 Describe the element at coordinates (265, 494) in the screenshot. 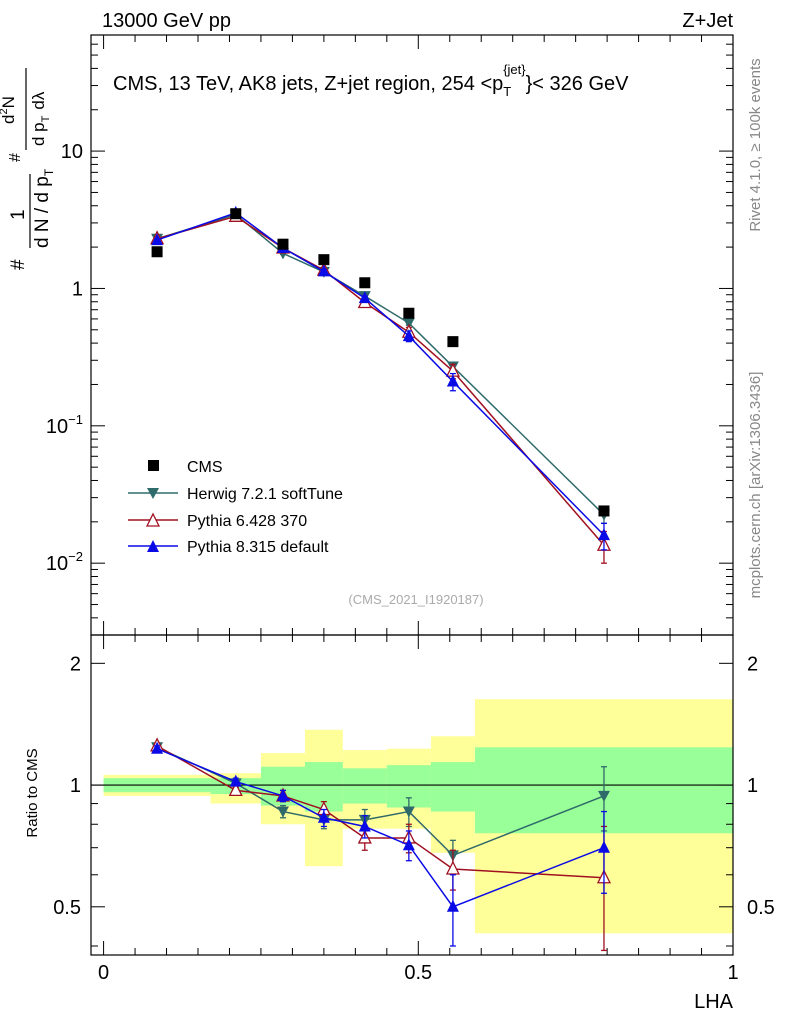

I see `legend-label-herwig: Herwig 7.2.1 softTune` at that location.